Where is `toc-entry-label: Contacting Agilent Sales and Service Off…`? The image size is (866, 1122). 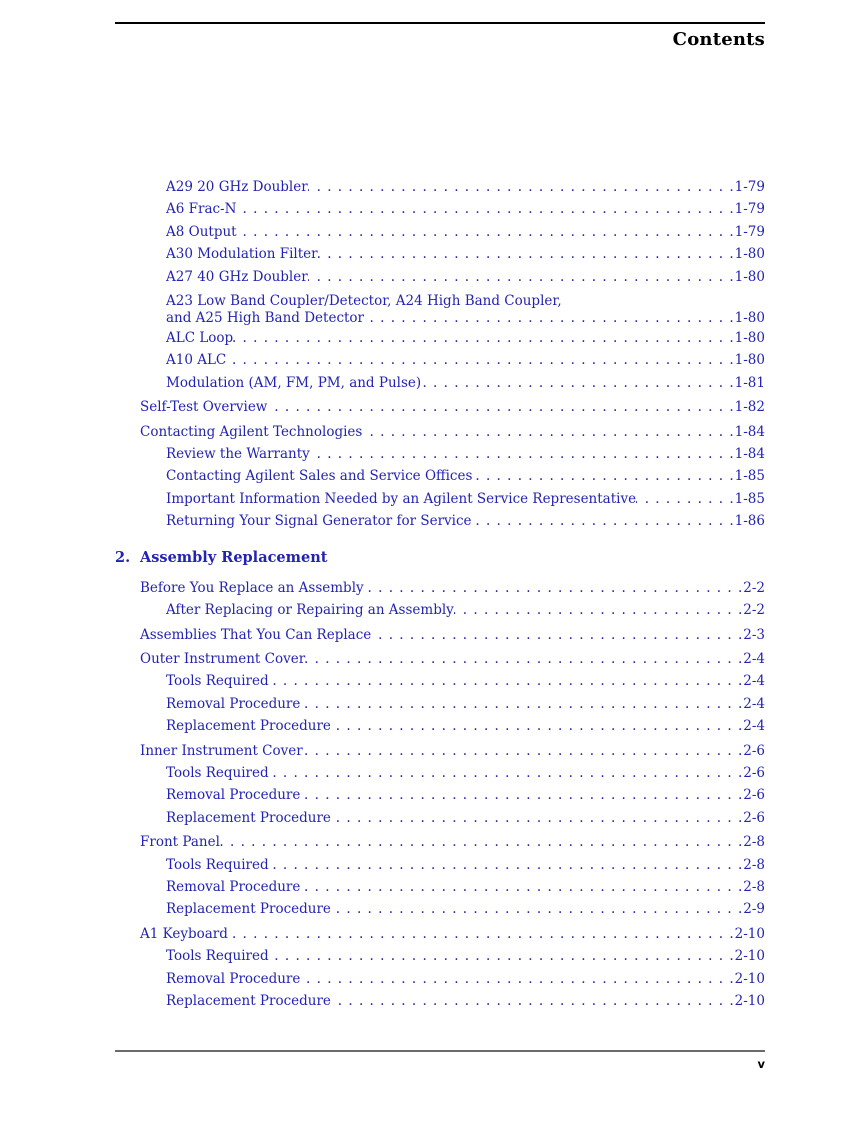 toc-entry-label: Contacting Agilent Sales and Service Off… is located at coordinates (319, 476).